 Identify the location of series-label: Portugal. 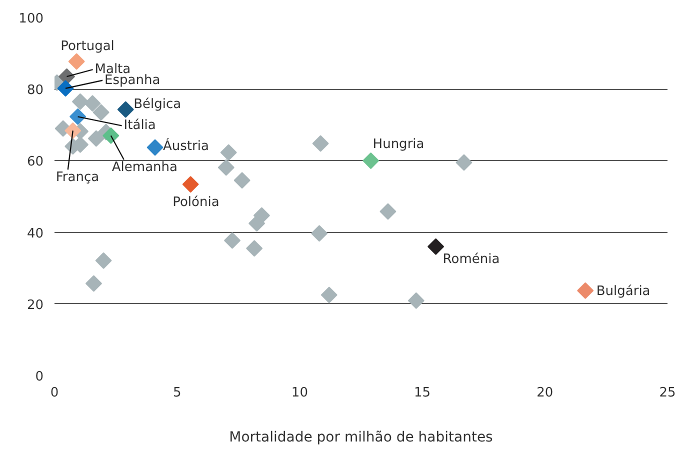
(87, 46).